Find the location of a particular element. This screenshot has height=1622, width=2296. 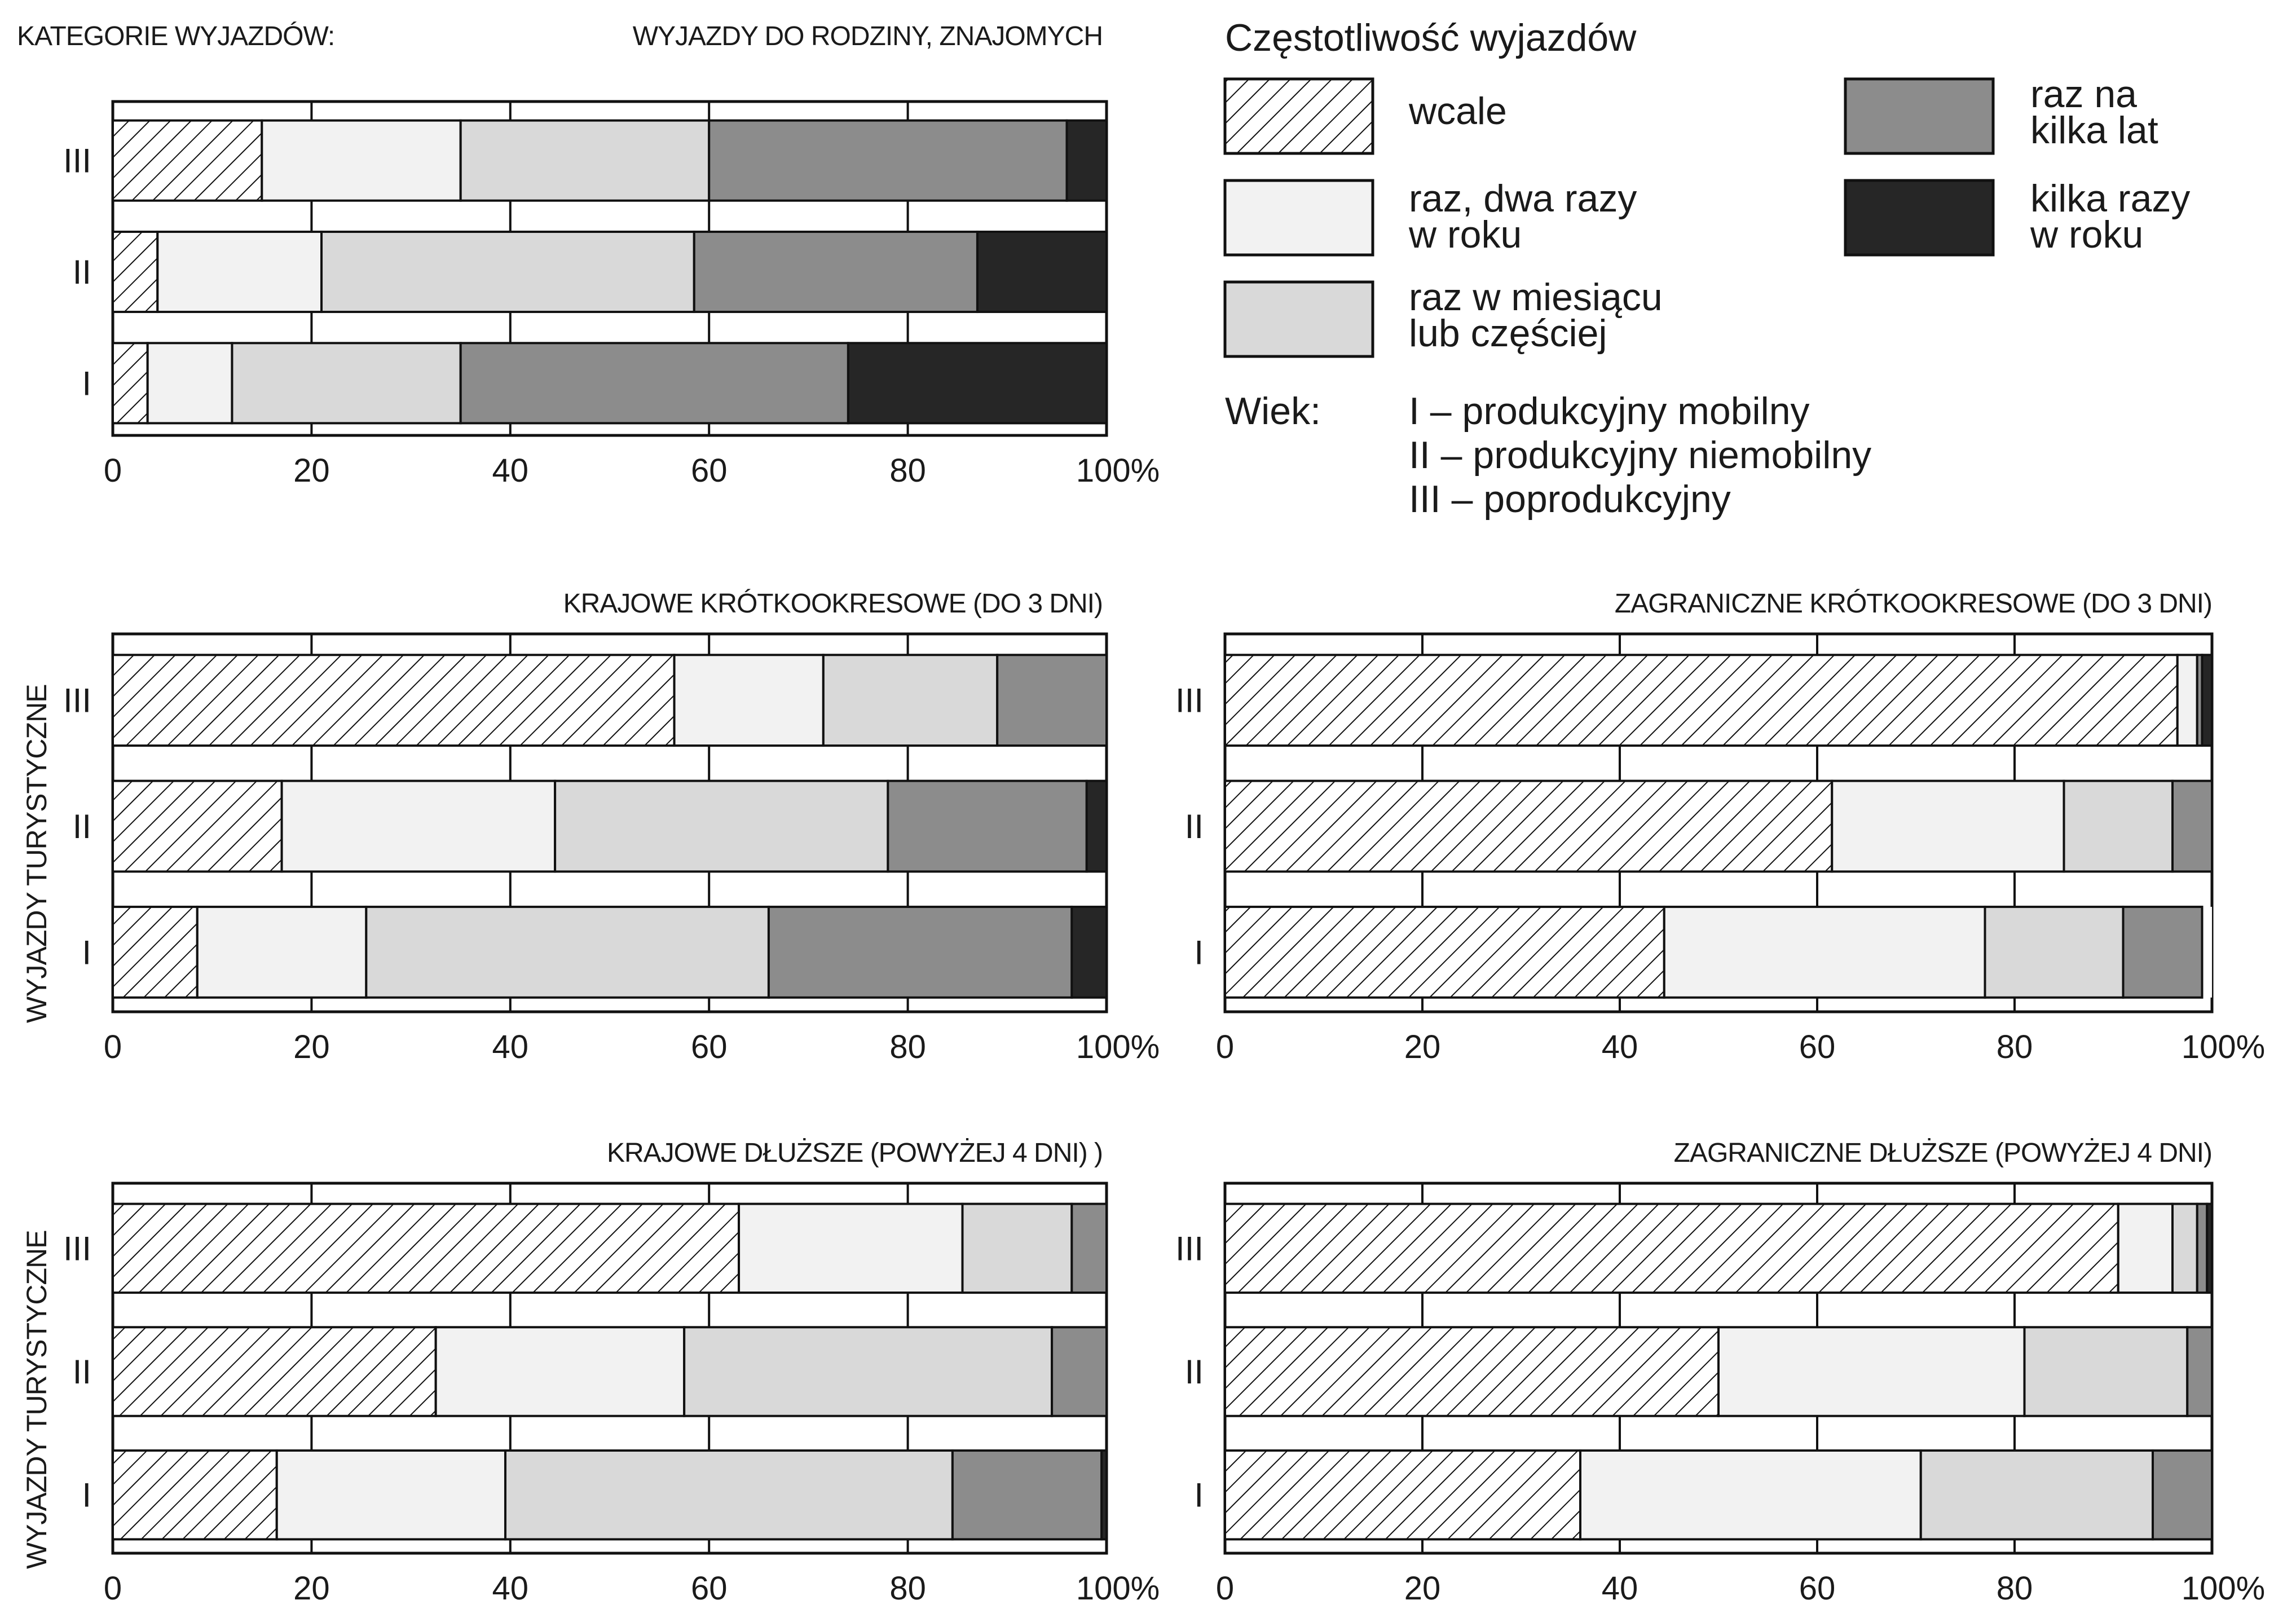

legend-label-raz-dwa-line2: w roku is located at coordinates (1465, 234).